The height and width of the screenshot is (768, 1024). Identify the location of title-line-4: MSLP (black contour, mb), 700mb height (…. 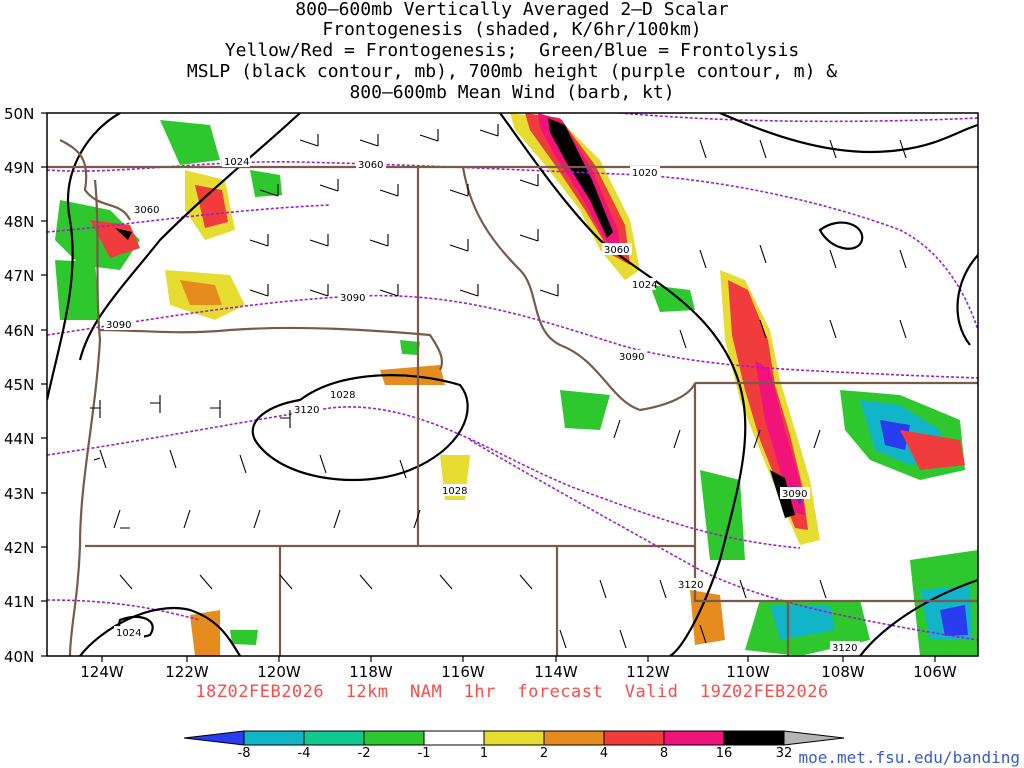
(512, 71).